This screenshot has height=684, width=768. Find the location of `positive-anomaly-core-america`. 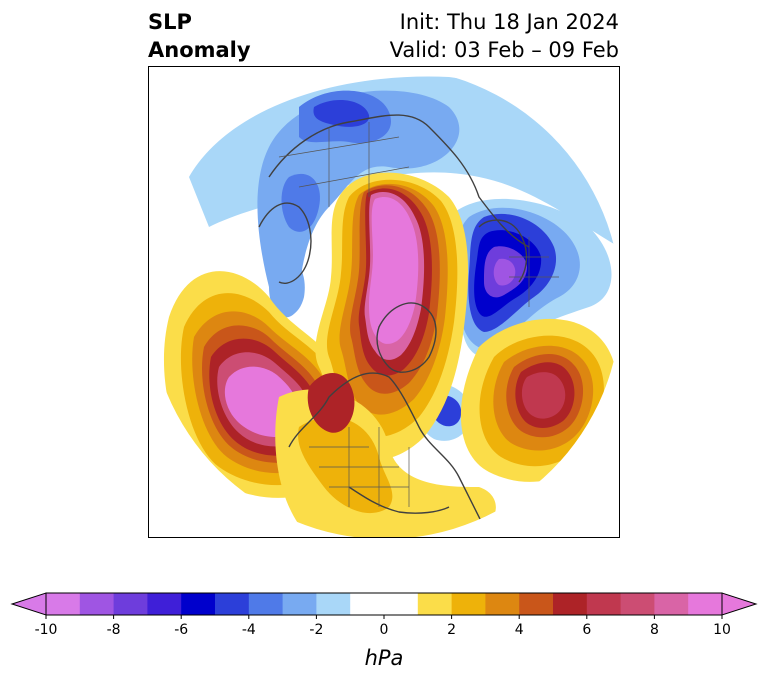

positive-anomaly-core-america is located at coordinates (331, 403).